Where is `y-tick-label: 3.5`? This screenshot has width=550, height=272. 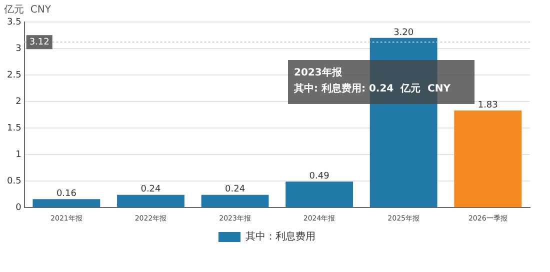
y-tick-label: 3.5 is located at coordinates (14, 22).